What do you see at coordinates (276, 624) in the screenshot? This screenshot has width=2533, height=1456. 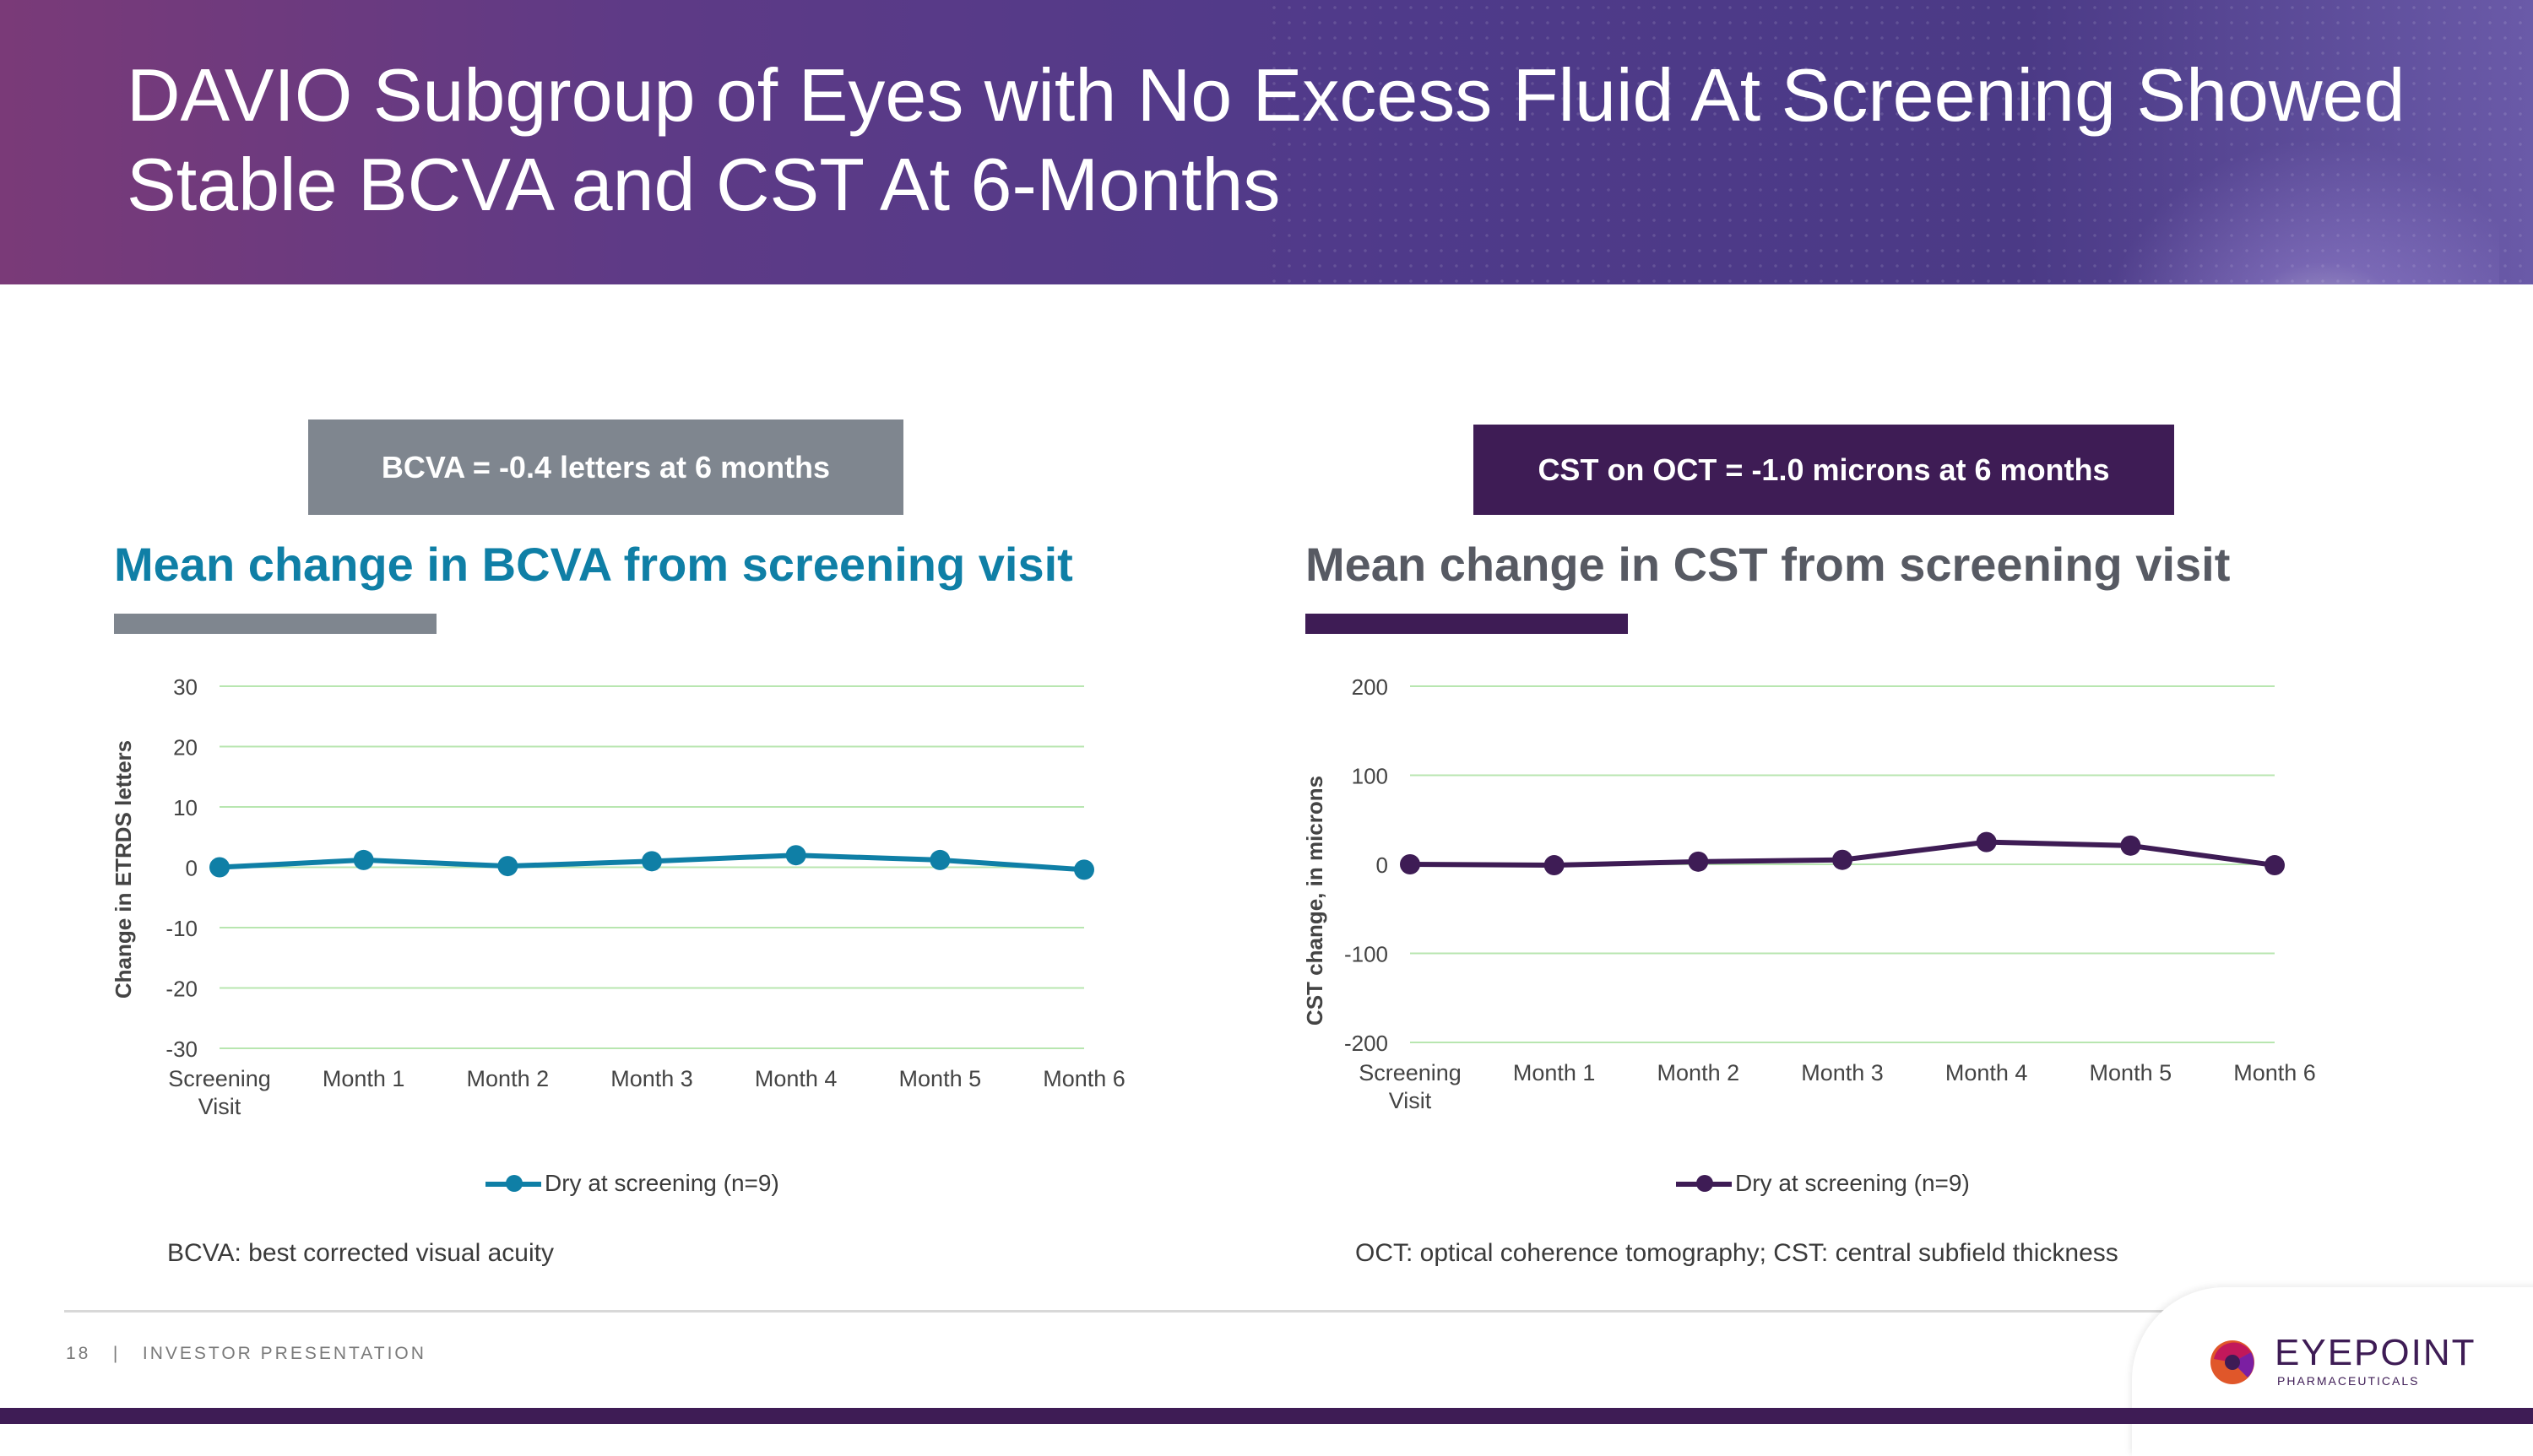 I see `bcva-title-underline` at bounding box center [276, 624].